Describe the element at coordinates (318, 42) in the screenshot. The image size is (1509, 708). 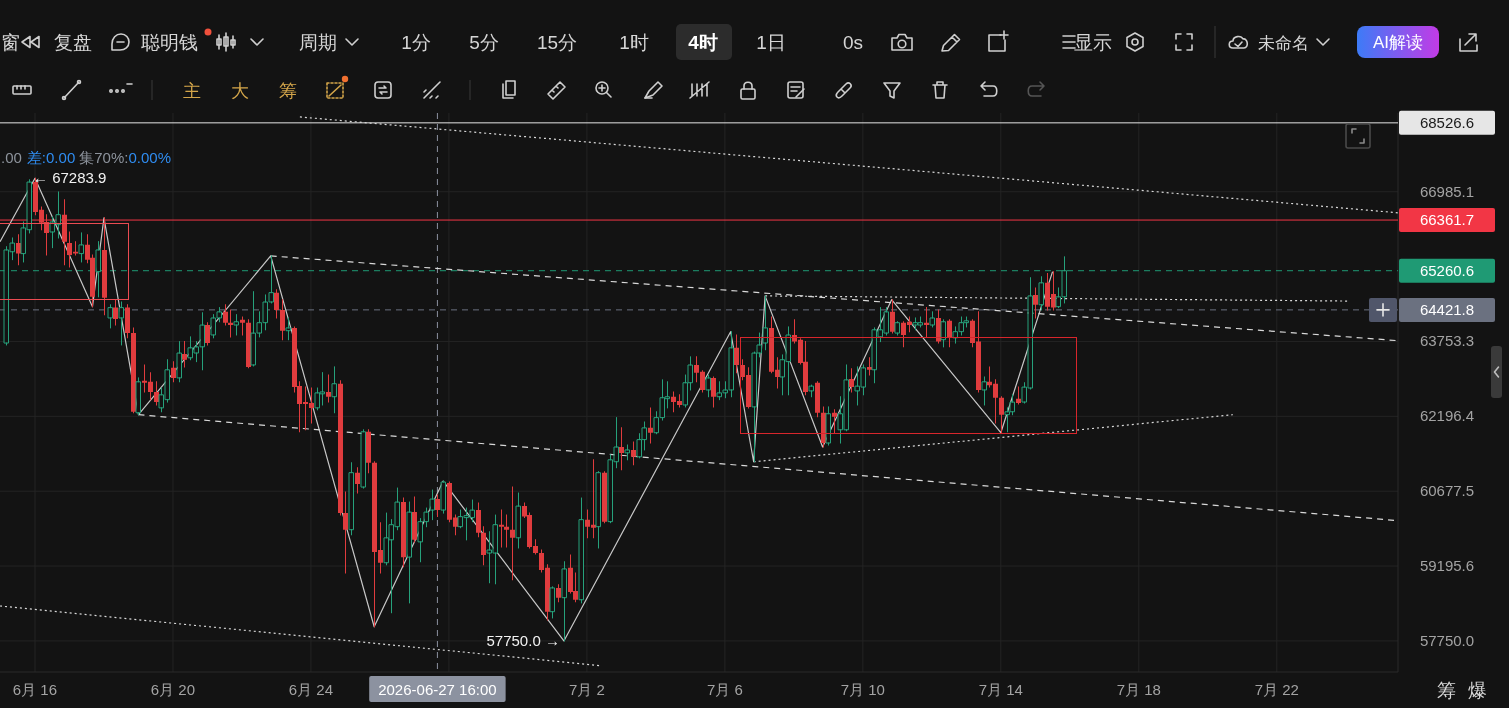
I see `text: 周期` at that location.